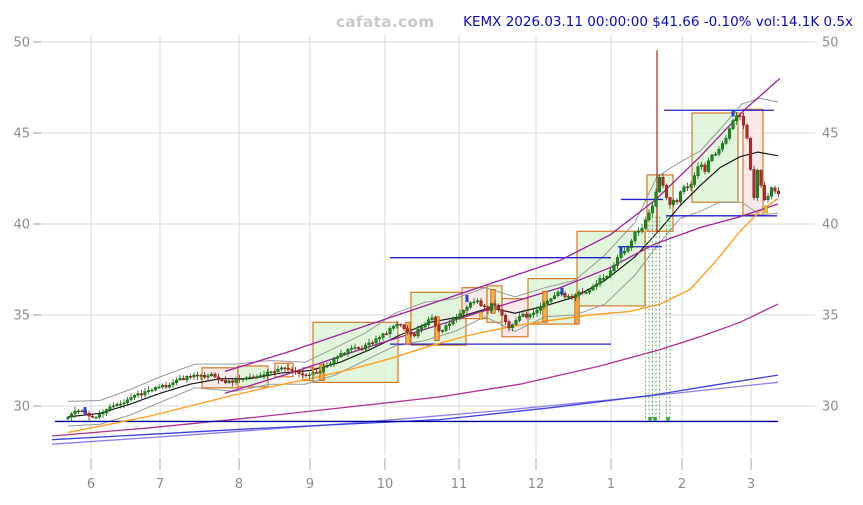 This screenshot has height=505, width=863. Describe the element at coordinates (682, 484) in the screenshot. I see `x-axis-label: 2` at that location.